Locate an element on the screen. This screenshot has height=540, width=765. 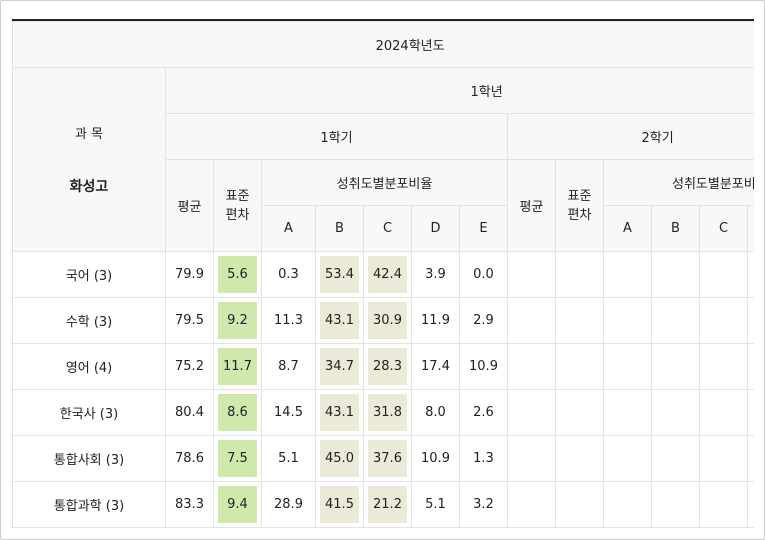
grade-d-header-2: D is located at coordinates (750, 228).